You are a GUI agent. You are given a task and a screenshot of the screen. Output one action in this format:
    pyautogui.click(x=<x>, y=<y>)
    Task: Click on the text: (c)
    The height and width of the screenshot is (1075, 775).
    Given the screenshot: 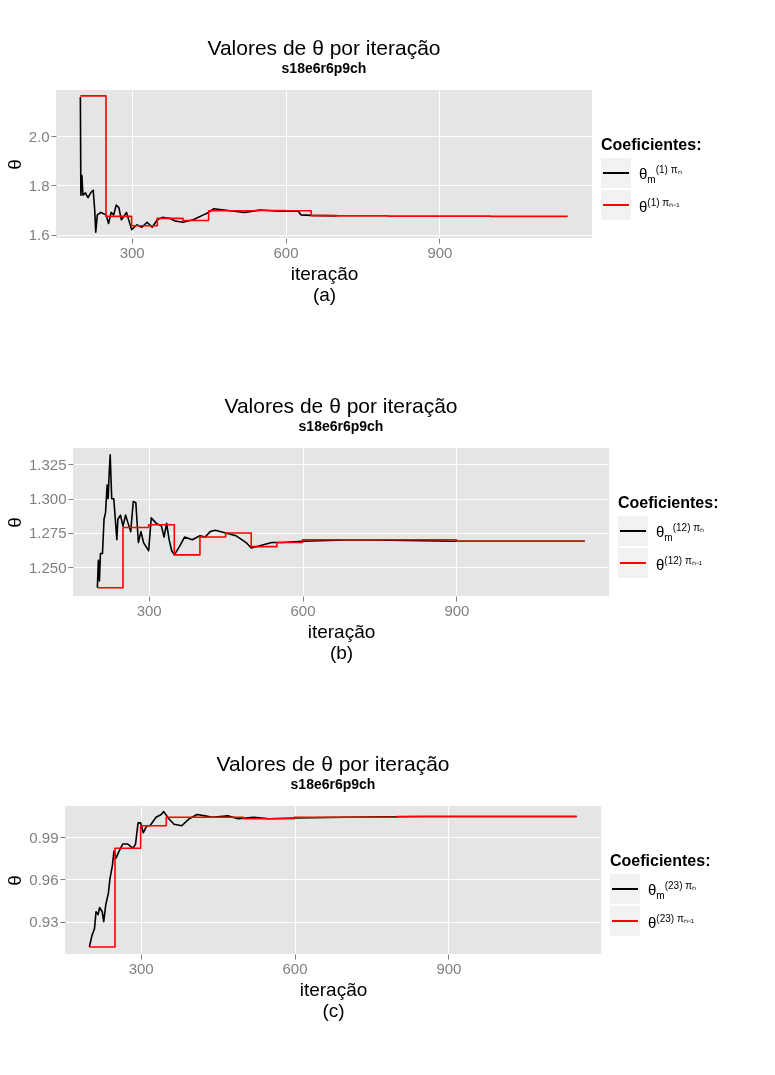 What is the action you would take?
    pyautogui.click(x=333, y=1010)
    